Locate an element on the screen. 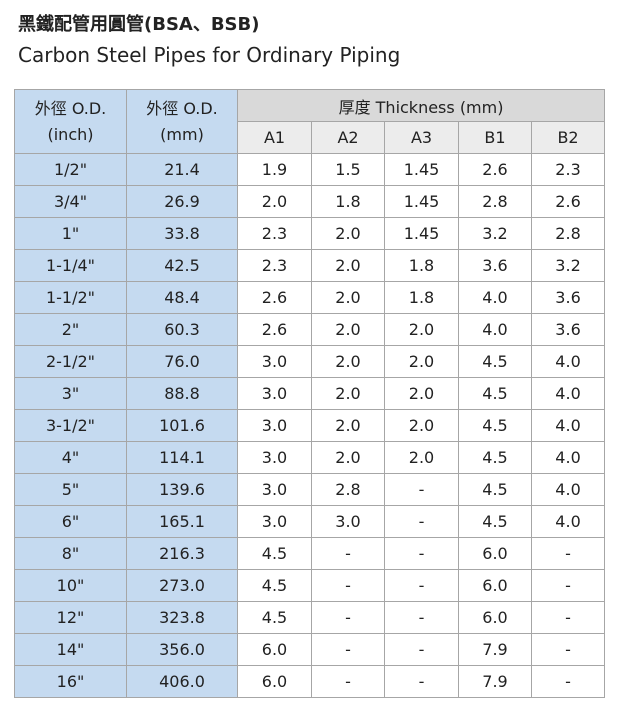 Image resolution: width=621 pixels, height=711 pixels. row: 2-1/2" 76.0 3.0 2.0 2.0 4.5 4.0 is located at coordinates (310, 361).